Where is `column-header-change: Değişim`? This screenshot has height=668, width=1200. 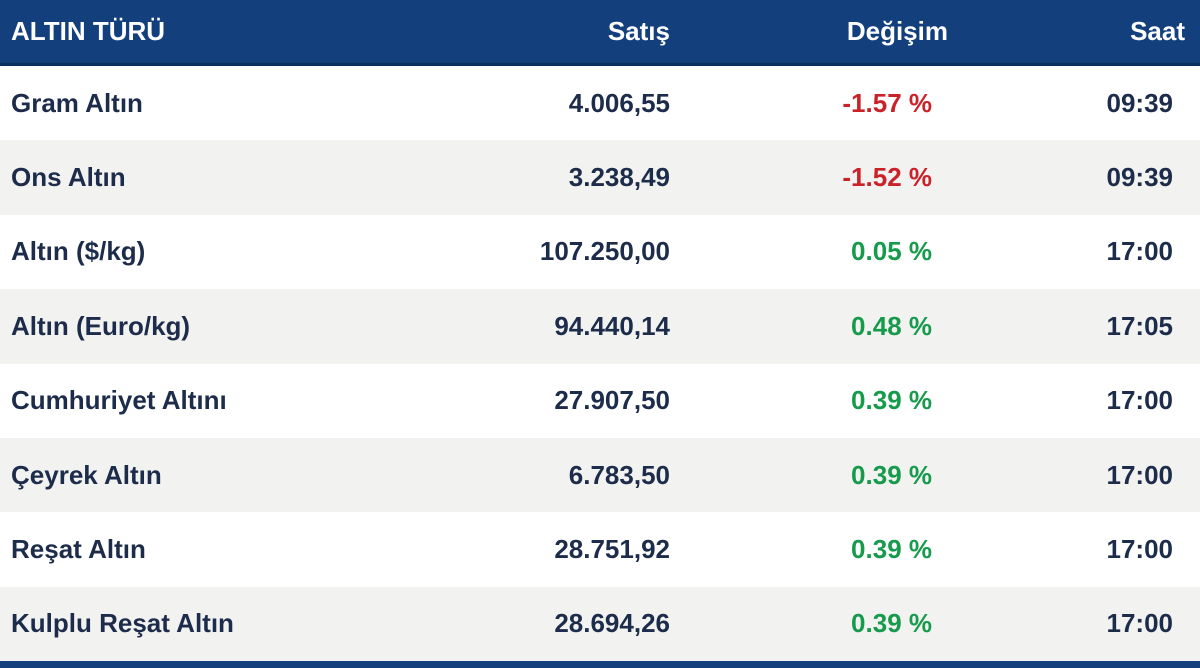 column-header-change: Değişim is located at coordinates (897, 31).